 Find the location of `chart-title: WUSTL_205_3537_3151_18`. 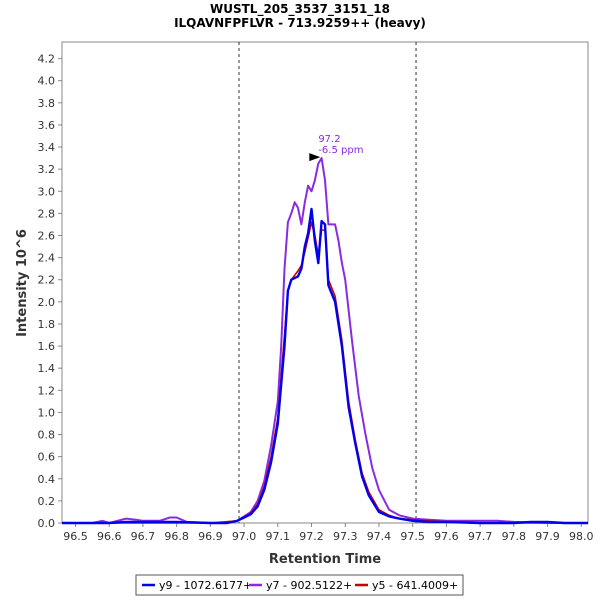

chart-title: WUSTL_205_3537_3151_18 is located at coordinates (300, 9).